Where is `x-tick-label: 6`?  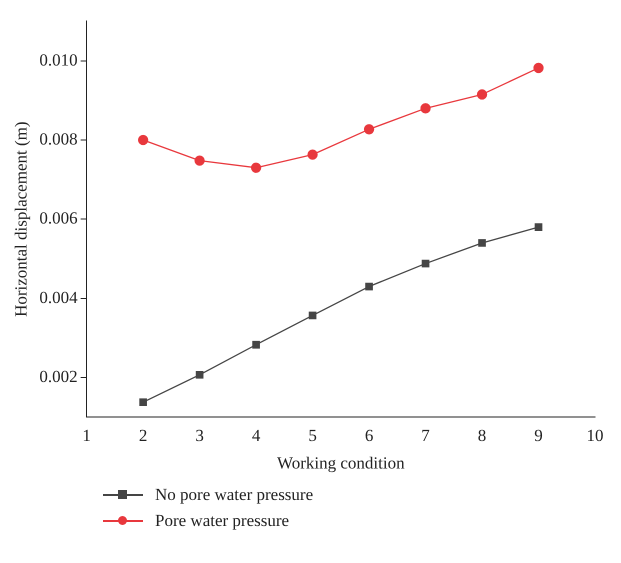 x-tick-label: 6 is located at coordinates (369, 435).